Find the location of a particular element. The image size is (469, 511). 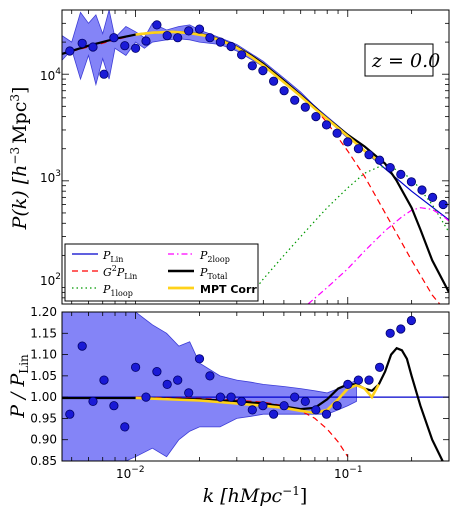

top-p-2loop-line is located at coordinates (378, 255).